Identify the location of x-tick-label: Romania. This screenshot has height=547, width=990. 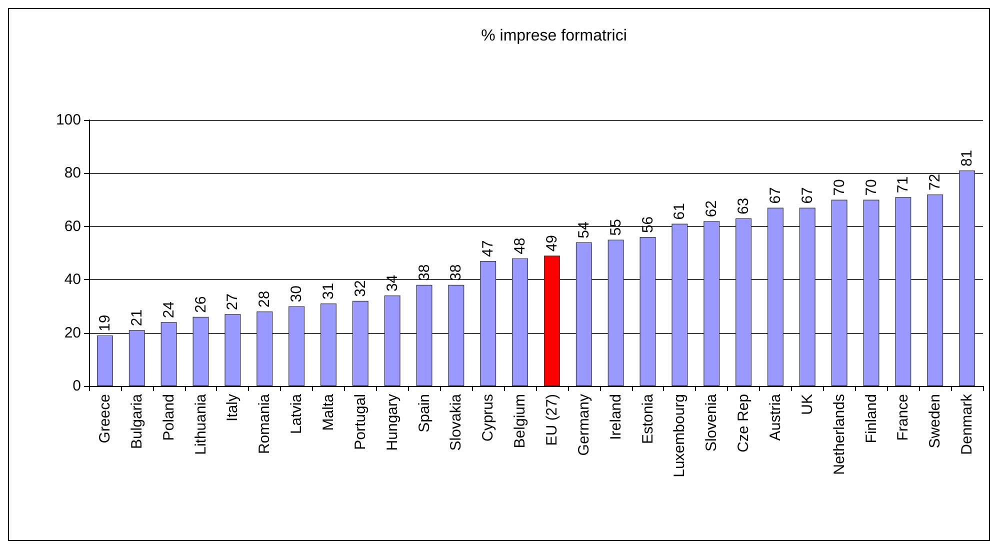
(265, 423).